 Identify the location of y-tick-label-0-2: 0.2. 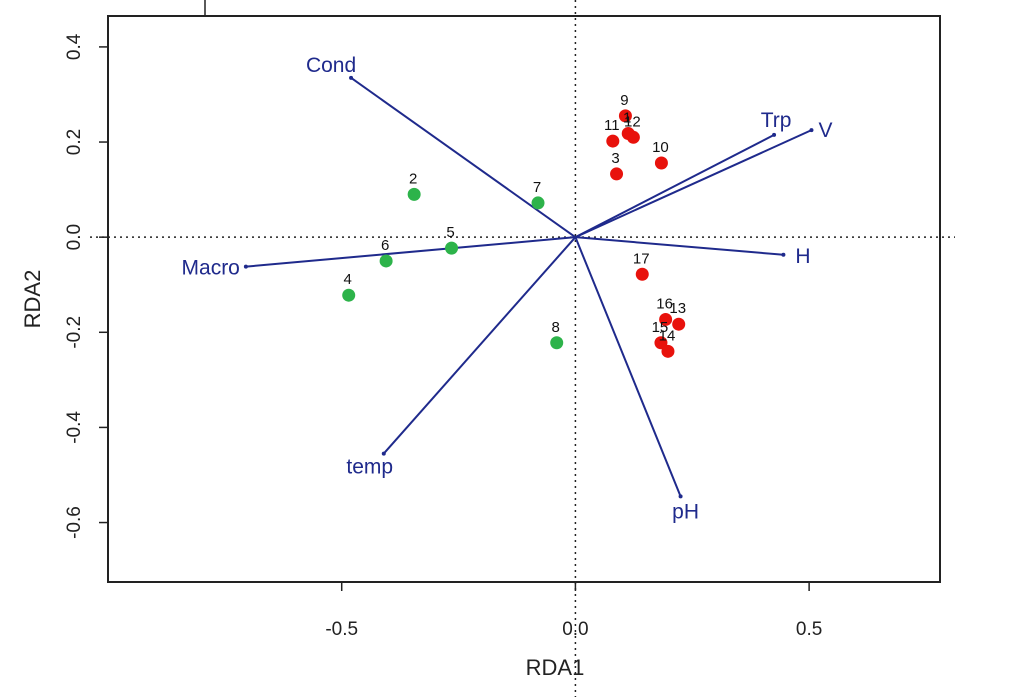
(74, 142).